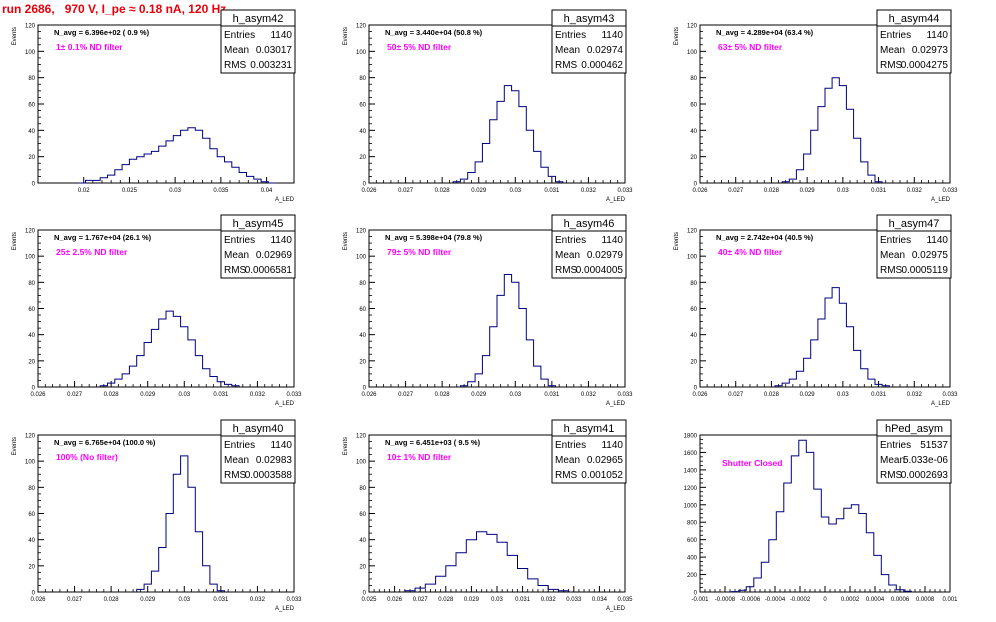 The image size is (996, 622). Describe the element at coordinates (271, 65) in the screenshot. I see `stats-value: 0.003231` at that location.